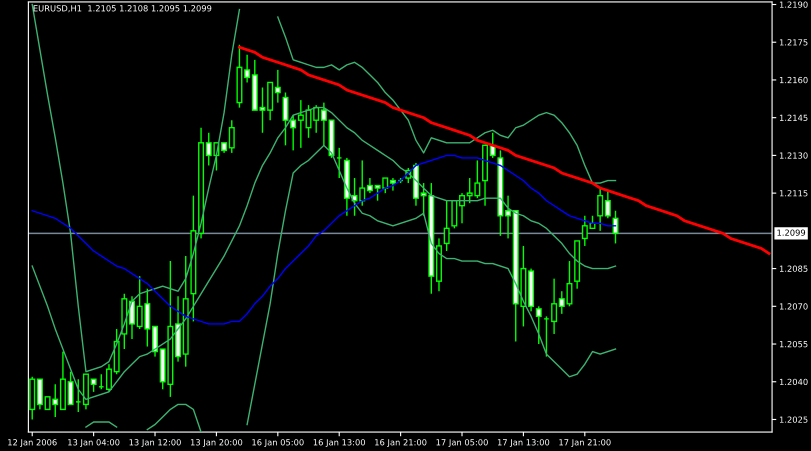 The width and height of the screenshot is (811, 451). Describe the element at coordinates (794, 117) in the screenshot. I see `y-tick-label: 1.2145` at that location.